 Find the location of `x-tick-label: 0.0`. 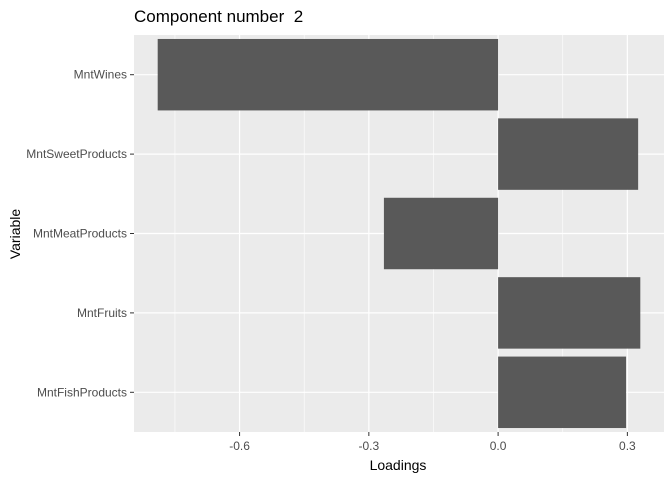

x-tick-label: 0.0 is located at coordinates (498, 446).